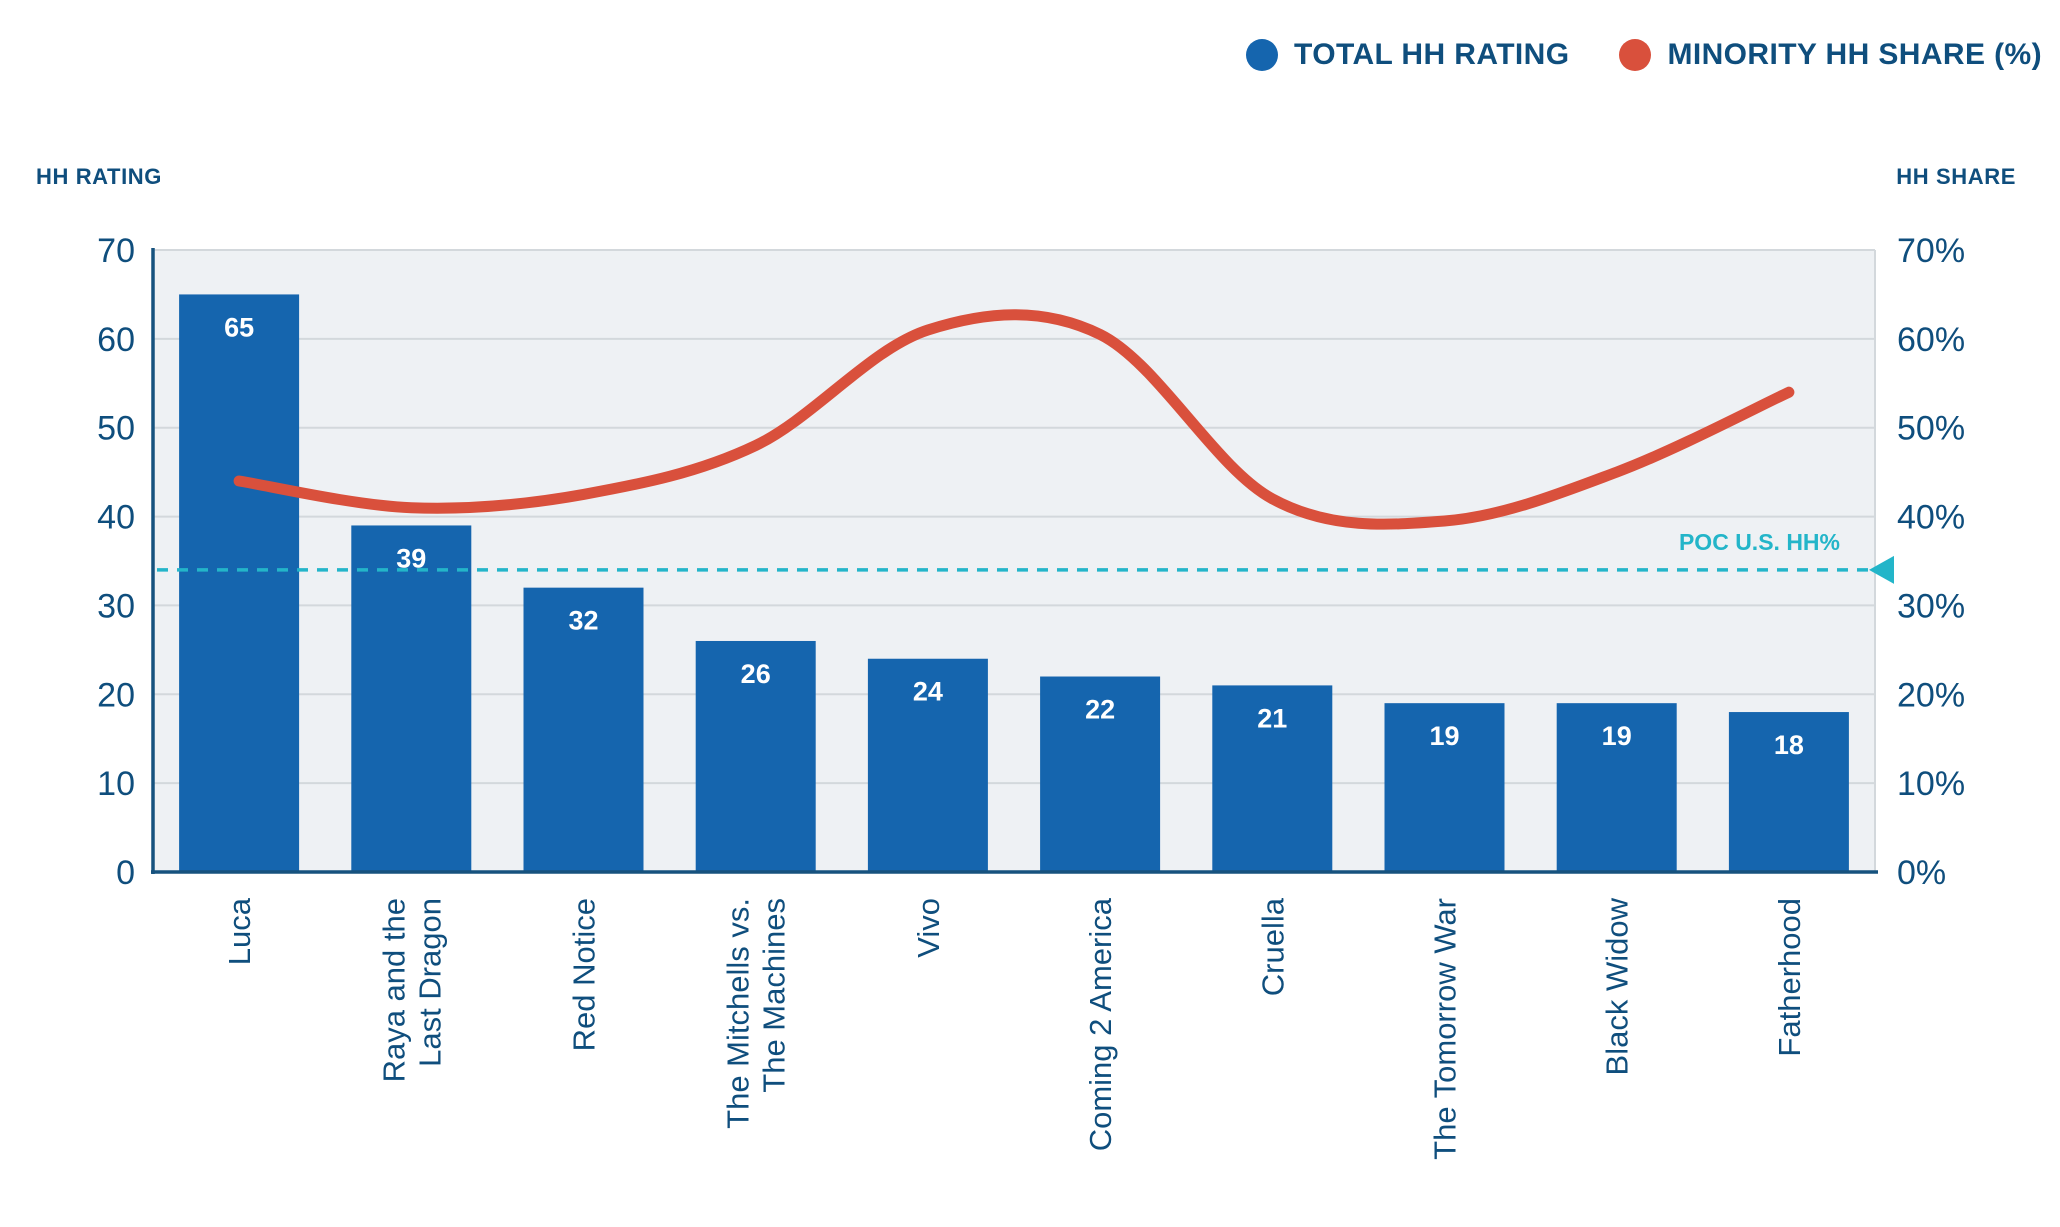 The height and width of the screenshot is (1227, 2060). Describe the element at coordinates (116, 251) in the screenshot. I see `y-tick-left: 70` at that location.